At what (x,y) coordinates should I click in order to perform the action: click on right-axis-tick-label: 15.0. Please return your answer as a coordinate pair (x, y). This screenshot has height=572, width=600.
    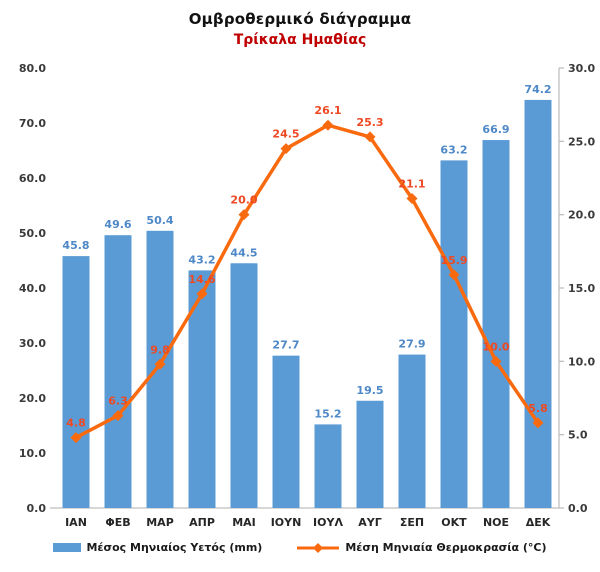
    Looking at the image, I should click on (581, 288).